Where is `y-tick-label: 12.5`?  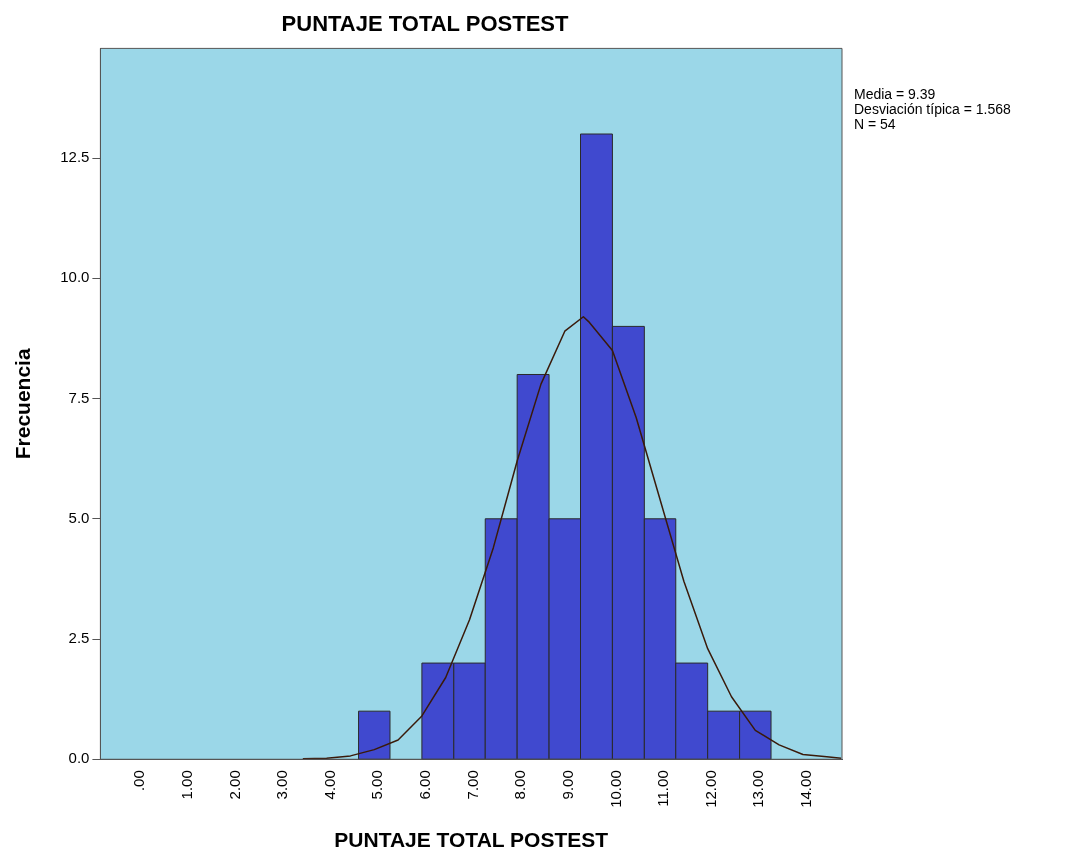 y-tick-label: 12.5 is located at coordinates (75, 157).